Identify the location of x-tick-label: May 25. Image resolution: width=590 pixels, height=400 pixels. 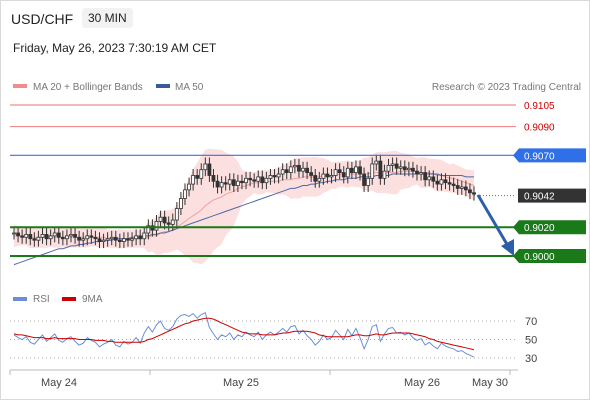
(241, 383).